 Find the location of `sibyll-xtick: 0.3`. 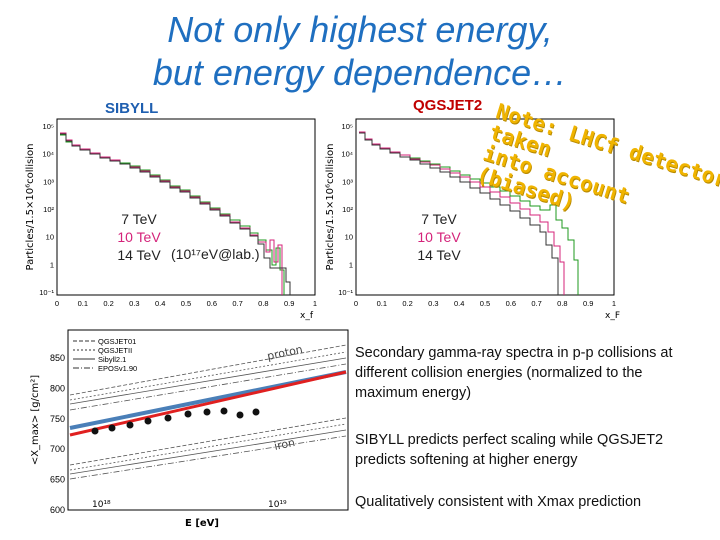

sibyll-xtick: 0.3 is located at coordinates (134, 303).